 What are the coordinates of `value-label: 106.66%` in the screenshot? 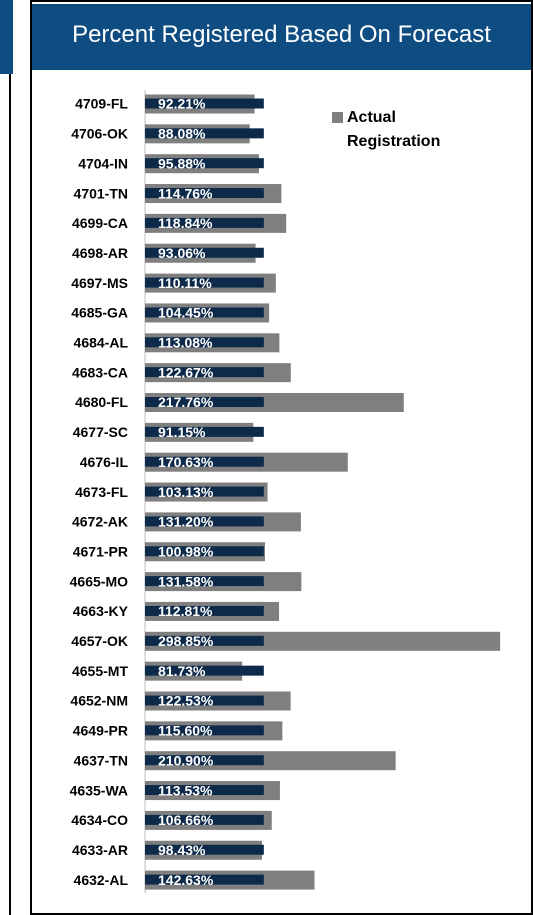 It's located at (186, 820).